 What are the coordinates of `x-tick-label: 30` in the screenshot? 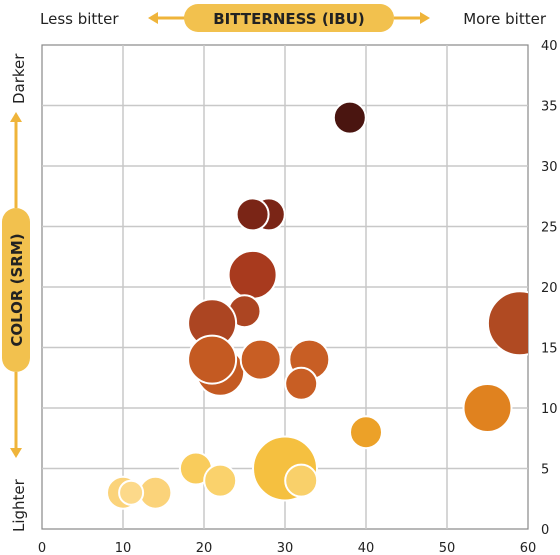 It's located at (285, 548).